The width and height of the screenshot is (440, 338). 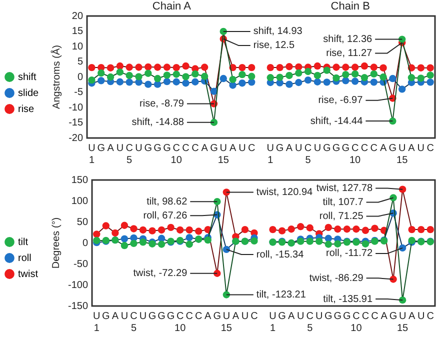 What do you see at coordinates (172, 6) in the screenshot?
I see `text: Chain A` at bounding box center [172, 6].